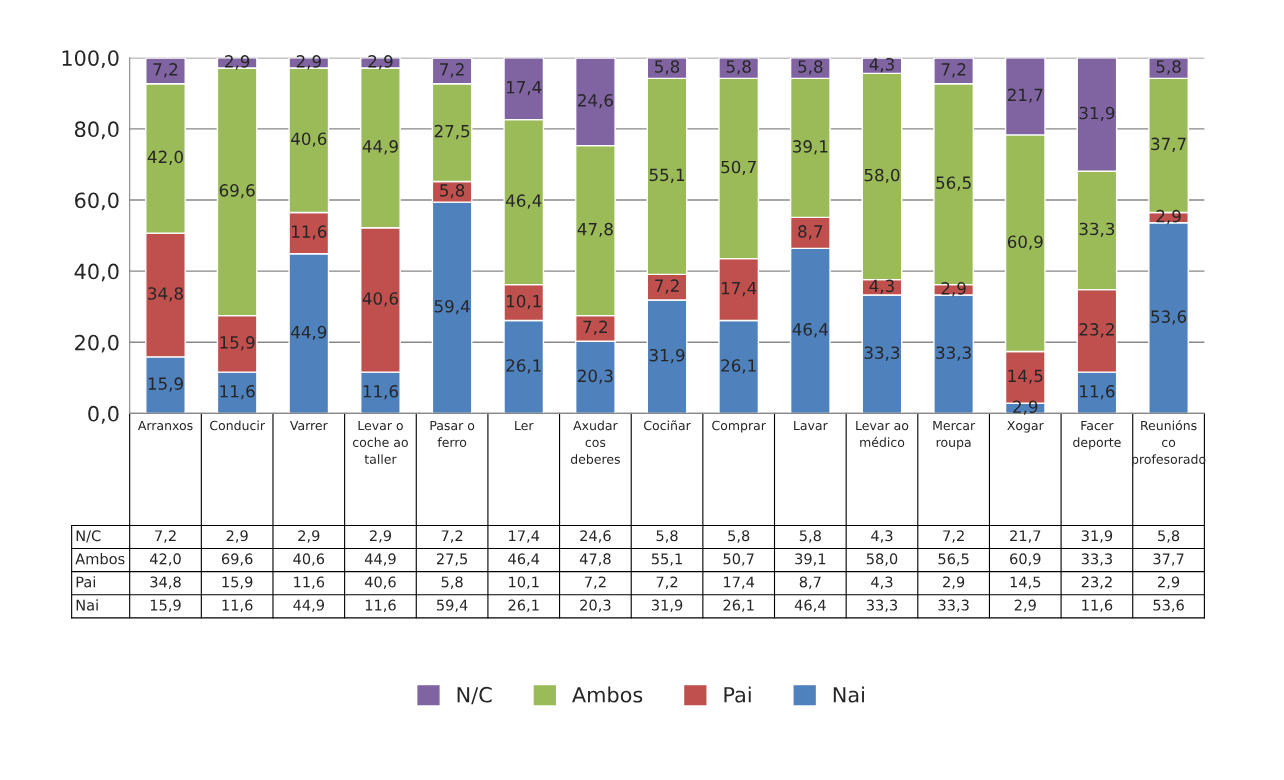 Image resolution: width=1284 pixels, height=780 pixels. I want to click on data-label: 42,0, so click(165, 559).